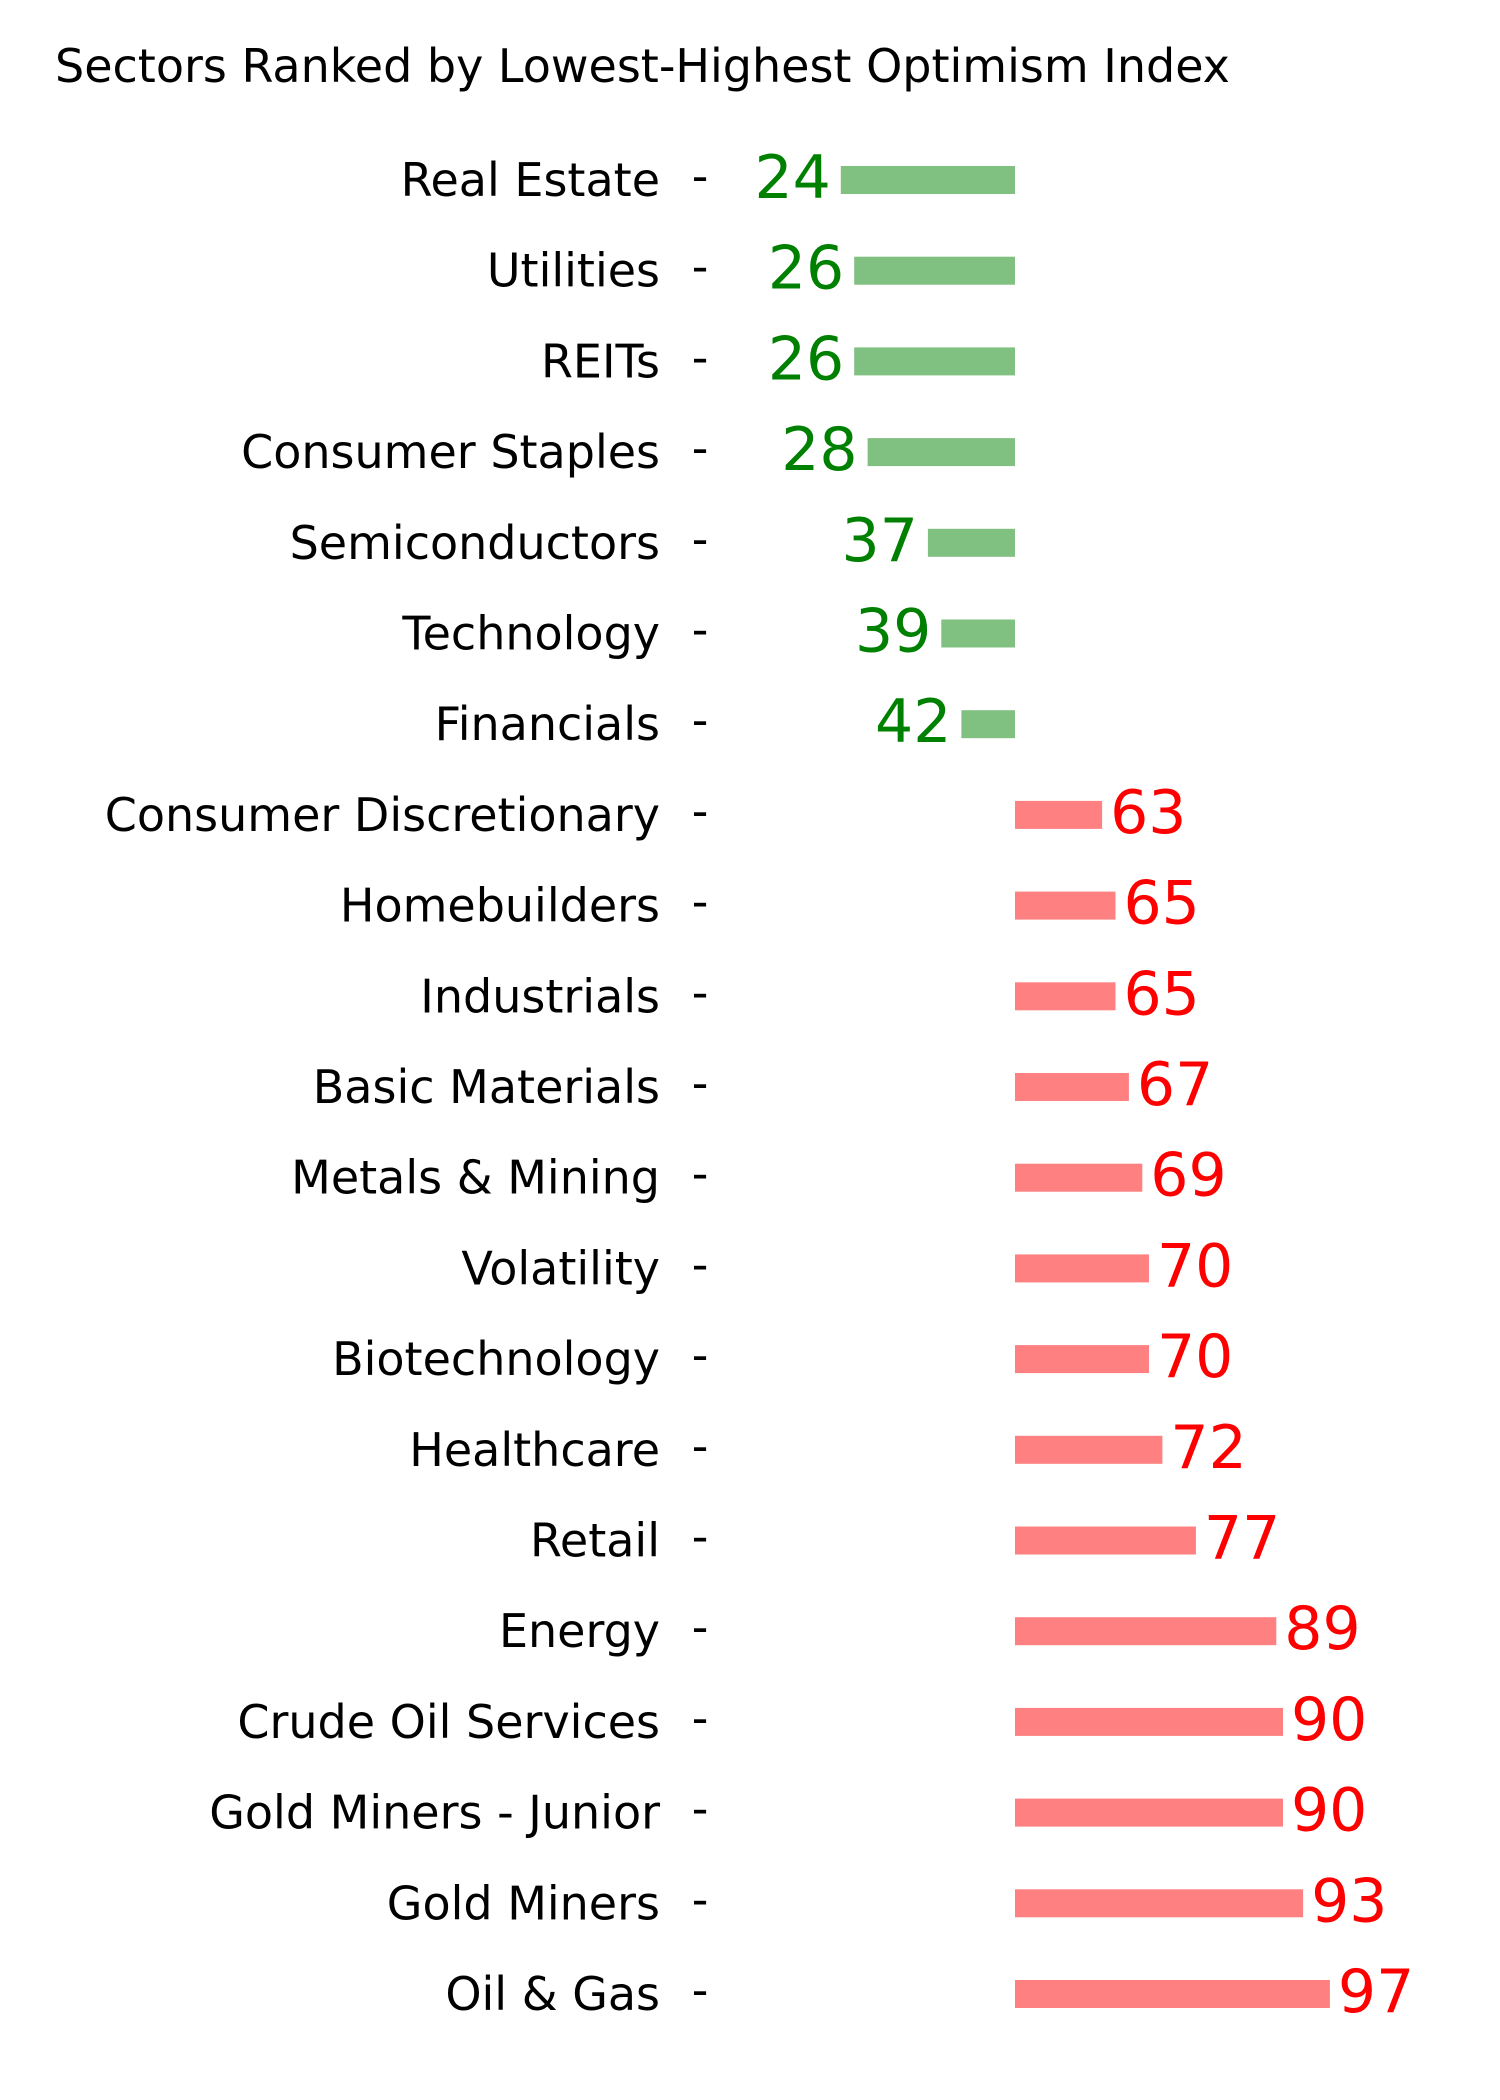 The width and height of the screenshot is (1500, 2100). What do you see at coordinates (1322, 1629) in the screenshot?
I see `value-label: 89` at bounding box center [1322, 1629].